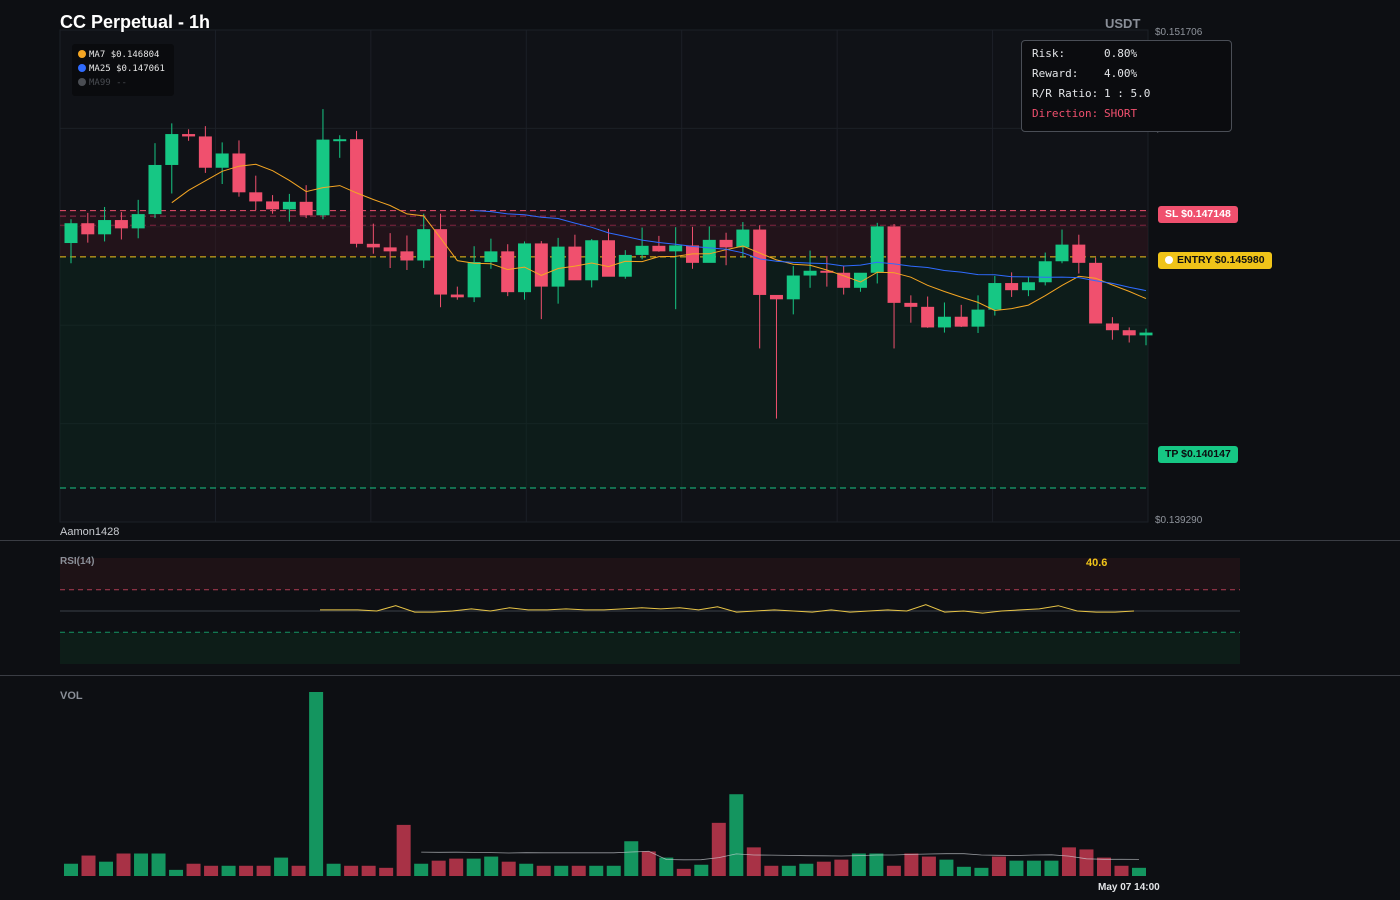 The height and width of the screenshot is (900, 1400). I want to click on reward-row: Reward: 4.00%, so click(1131, 76).